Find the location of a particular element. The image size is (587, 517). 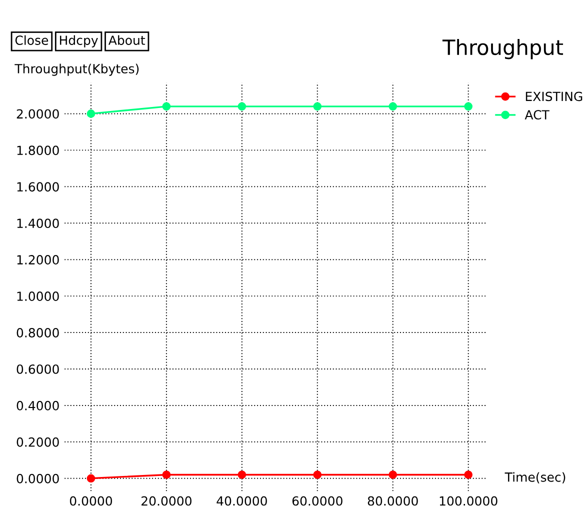

y-tick-label: 1.0000 is located at coordinates (38, 296).